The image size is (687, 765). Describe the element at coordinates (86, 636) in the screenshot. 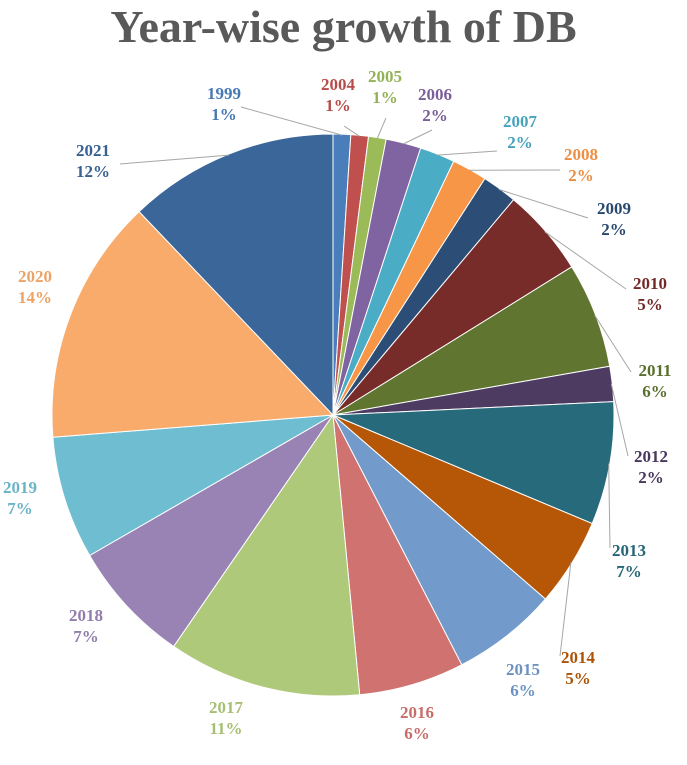

I see `slice-percent-2018: 7%` at that location.